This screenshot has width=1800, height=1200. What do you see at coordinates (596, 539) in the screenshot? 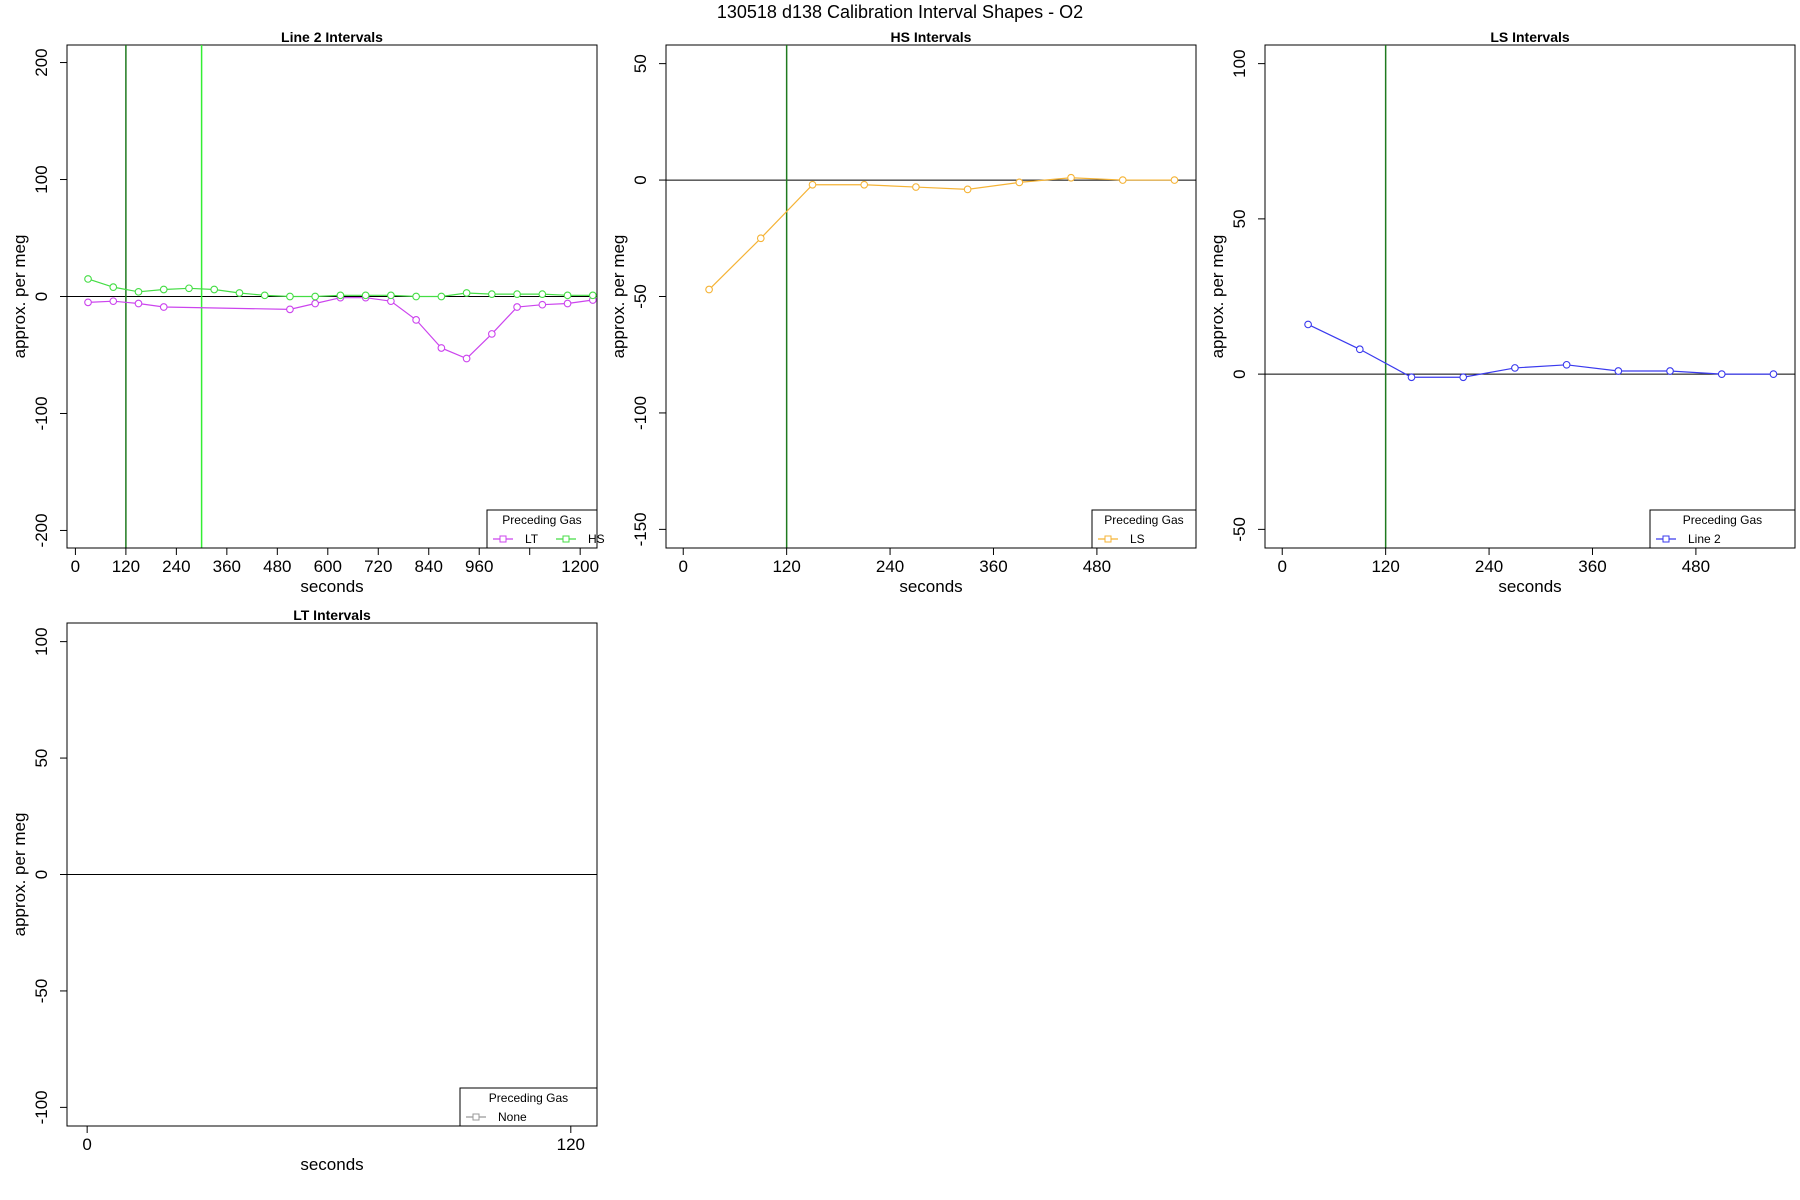
I see `legend-entry-label: HS` at bounding box center [596, 539].